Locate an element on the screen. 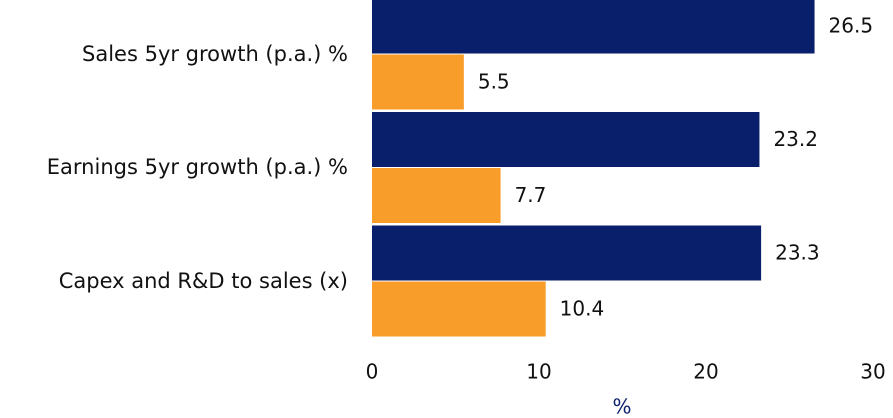 This screenshot has width=893, height=418. y-tick-label: Capex and R&D to sales (x) is located at coordinates (203, 281).